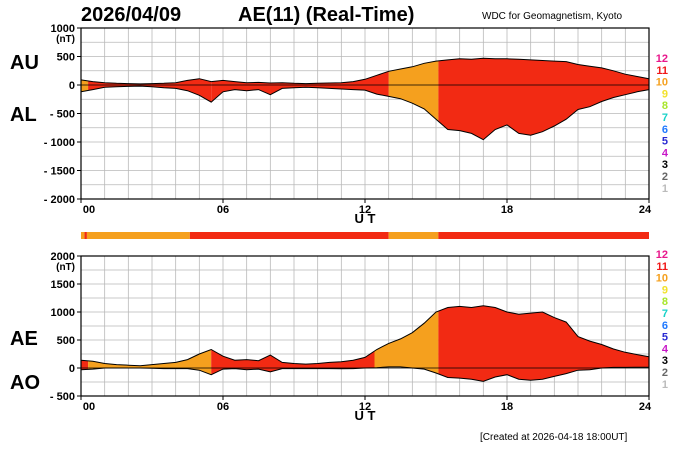 The height and width of the screenshot is (450, 700). What do you see at coordinates (365, 113) in the screenshot?
I see `series-line-al` at bounding box center [365, 113].